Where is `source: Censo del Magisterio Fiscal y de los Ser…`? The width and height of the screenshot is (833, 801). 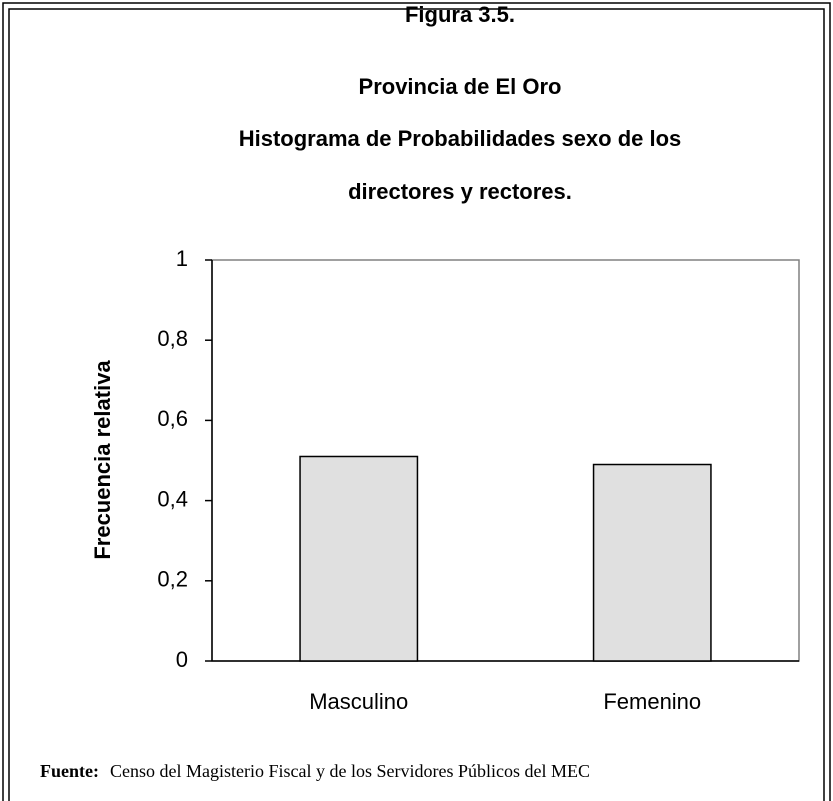
source: Censo del Magisterio Fiscal y de los Ser… is located at coordinates (350, 771).